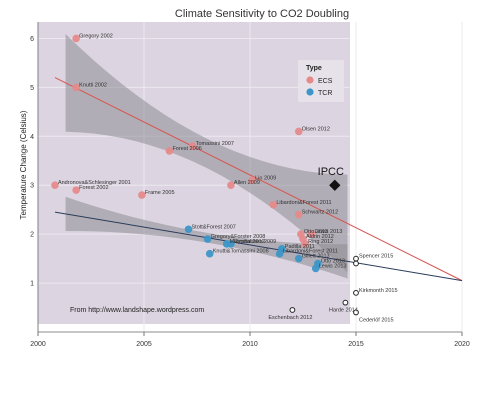 The height and width of the screenshot is (400, 496). I want to click on legend-box, so click(321, 81).